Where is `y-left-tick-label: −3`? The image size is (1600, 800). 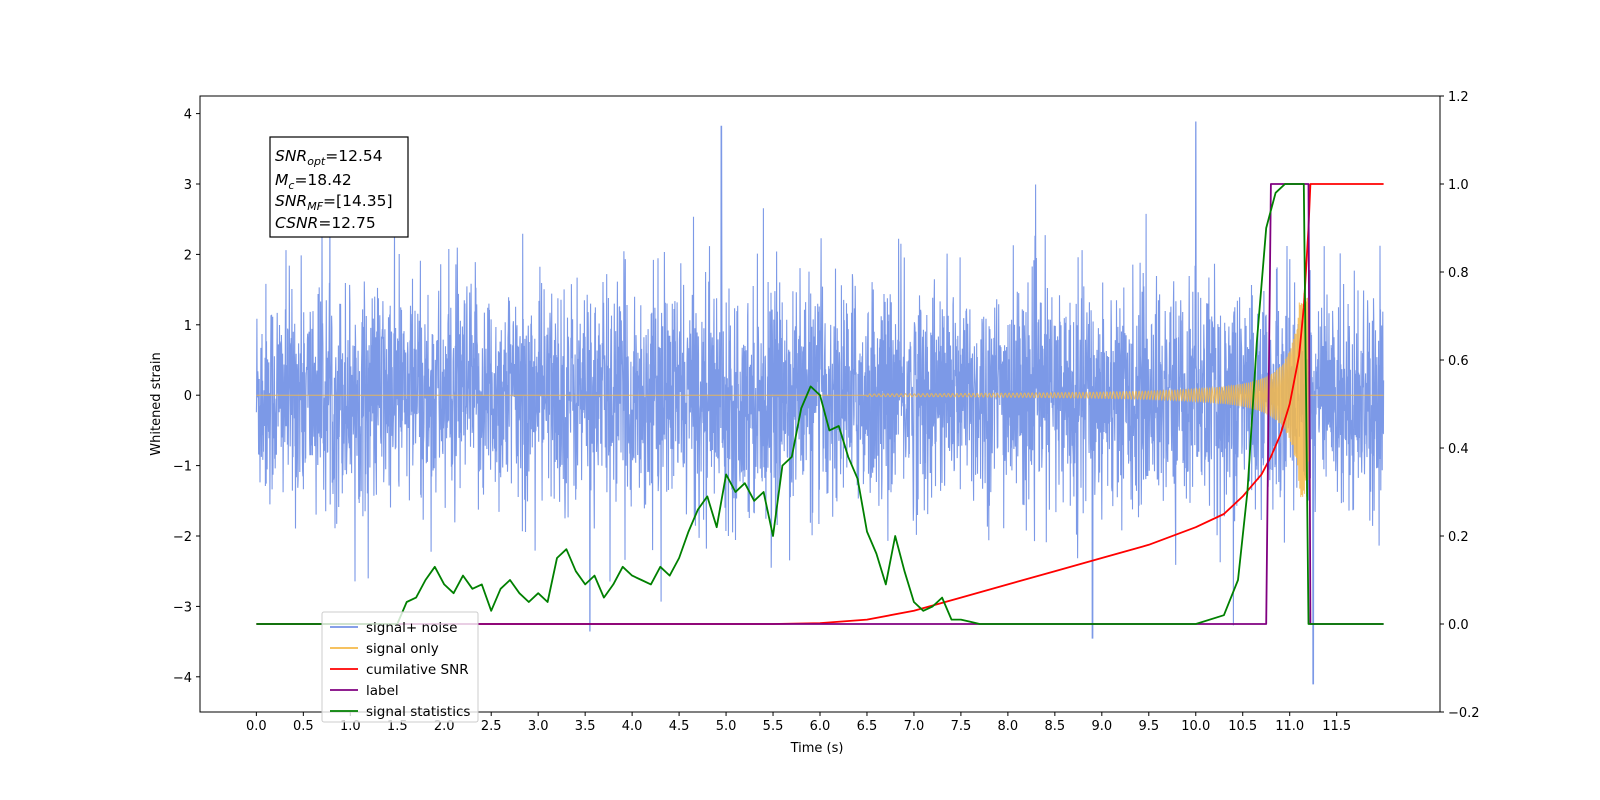 y-left-tick-label: −3 is located at coordinates (182, 607).